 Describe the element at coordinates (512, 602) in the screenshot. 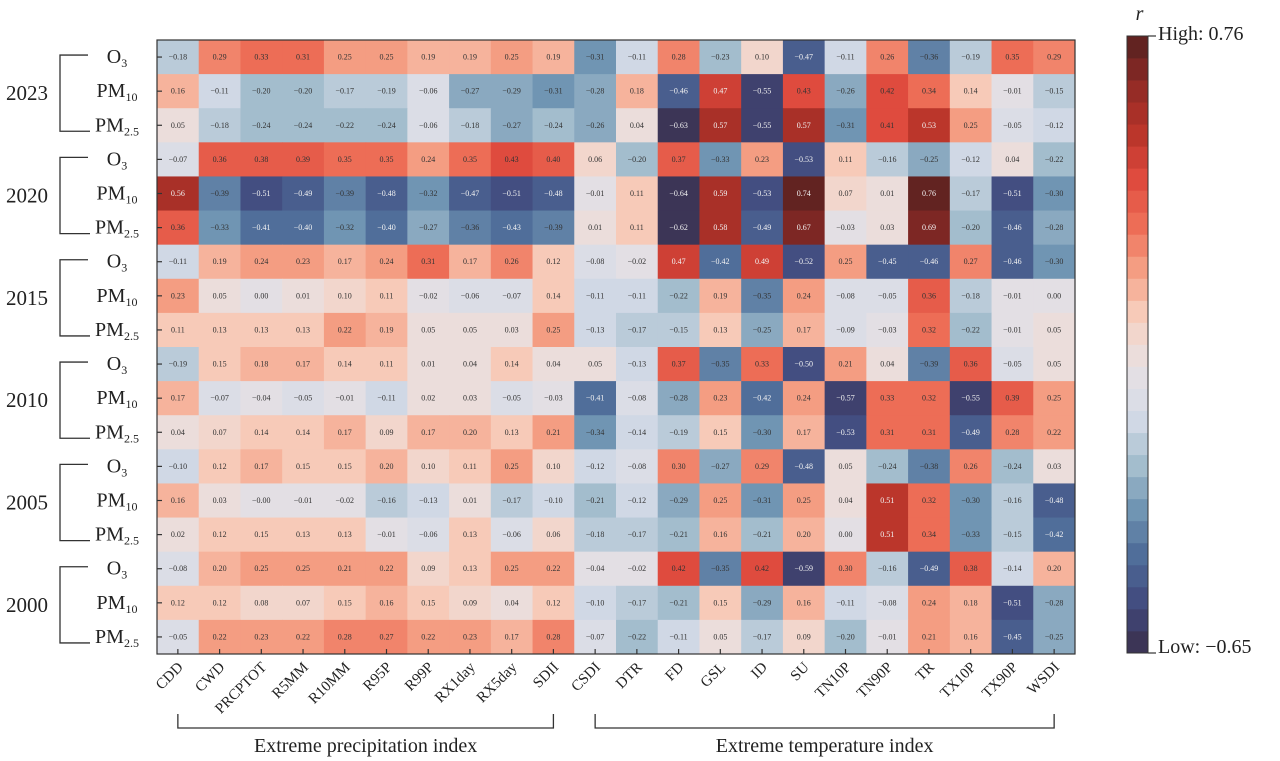

I see `cell-value-label: 0.04` at that location.